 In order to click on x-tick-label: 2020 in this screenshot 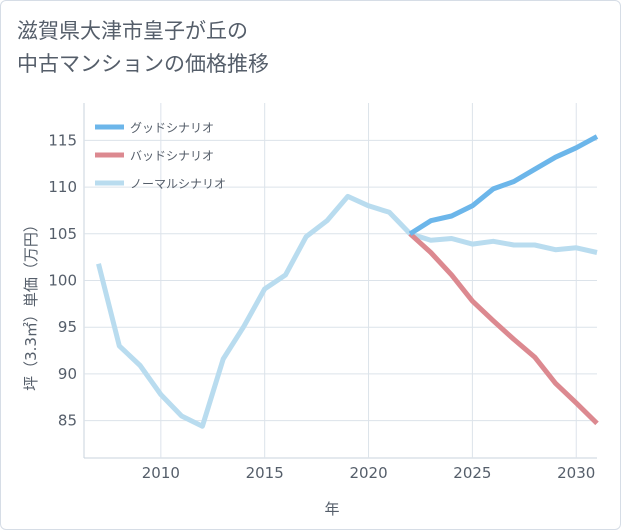, I will do `click(368, 473)`.